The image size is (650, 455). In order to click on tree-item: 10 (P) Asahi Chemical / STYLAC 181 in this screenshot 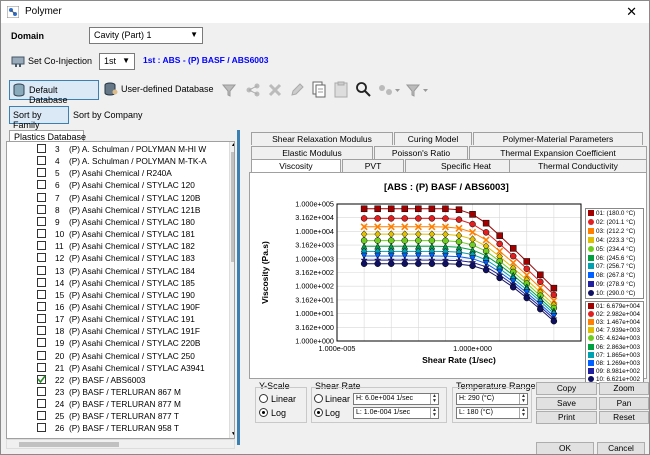, I will do `click(118, 234)`.